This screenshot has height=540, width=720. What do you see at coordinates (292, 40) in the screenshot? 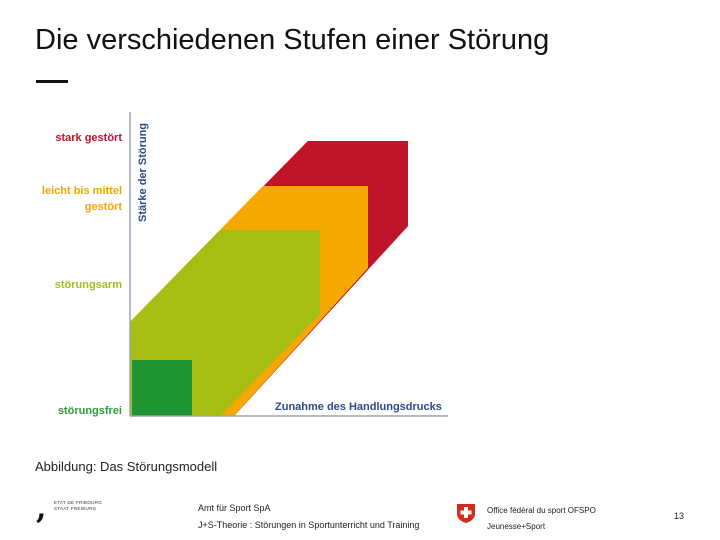
I see `slide-title: Die verschiedenen Stufen einer Störung` at bounding box center [292, 40].